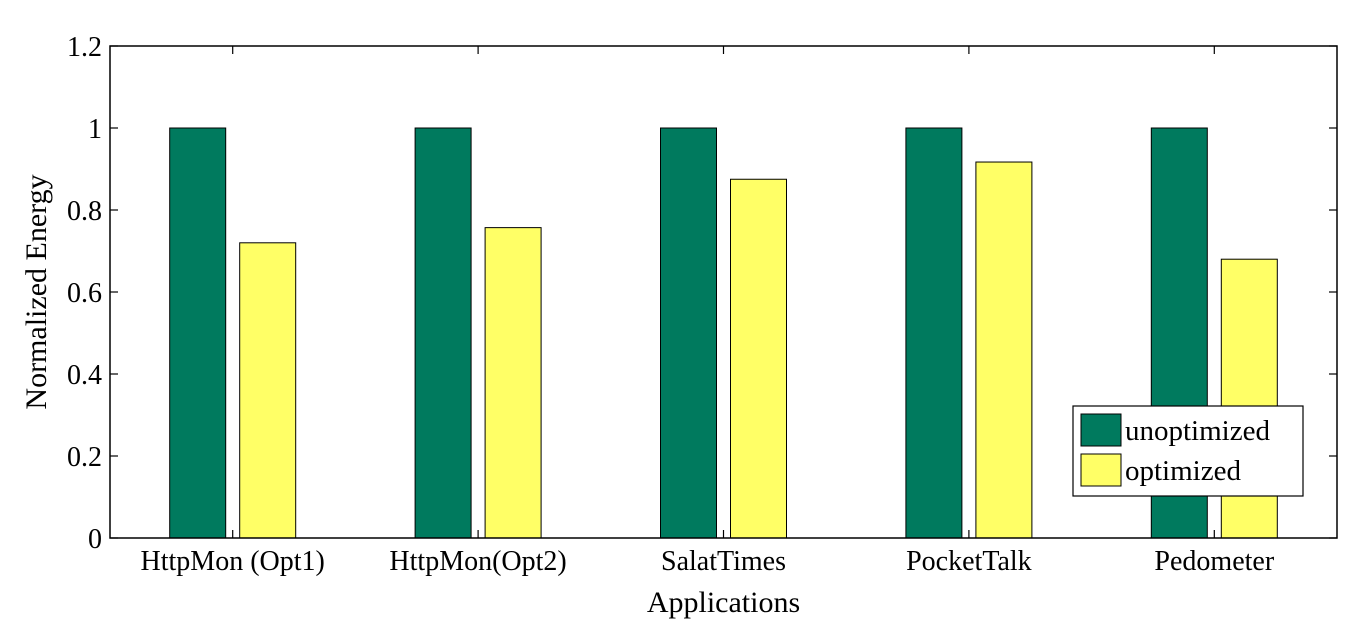  Describe the element at coordinates (84, 457) in the screenshot. I see `y-tick-label: 0.2` at that location.